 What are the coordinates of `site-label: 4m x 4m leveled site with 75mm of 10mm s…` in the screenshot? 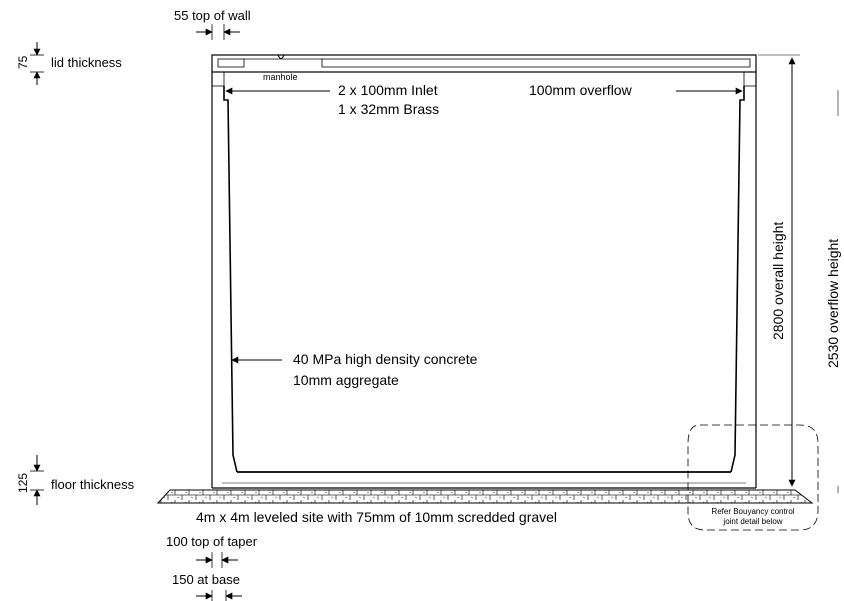 It's located at (376, 517).